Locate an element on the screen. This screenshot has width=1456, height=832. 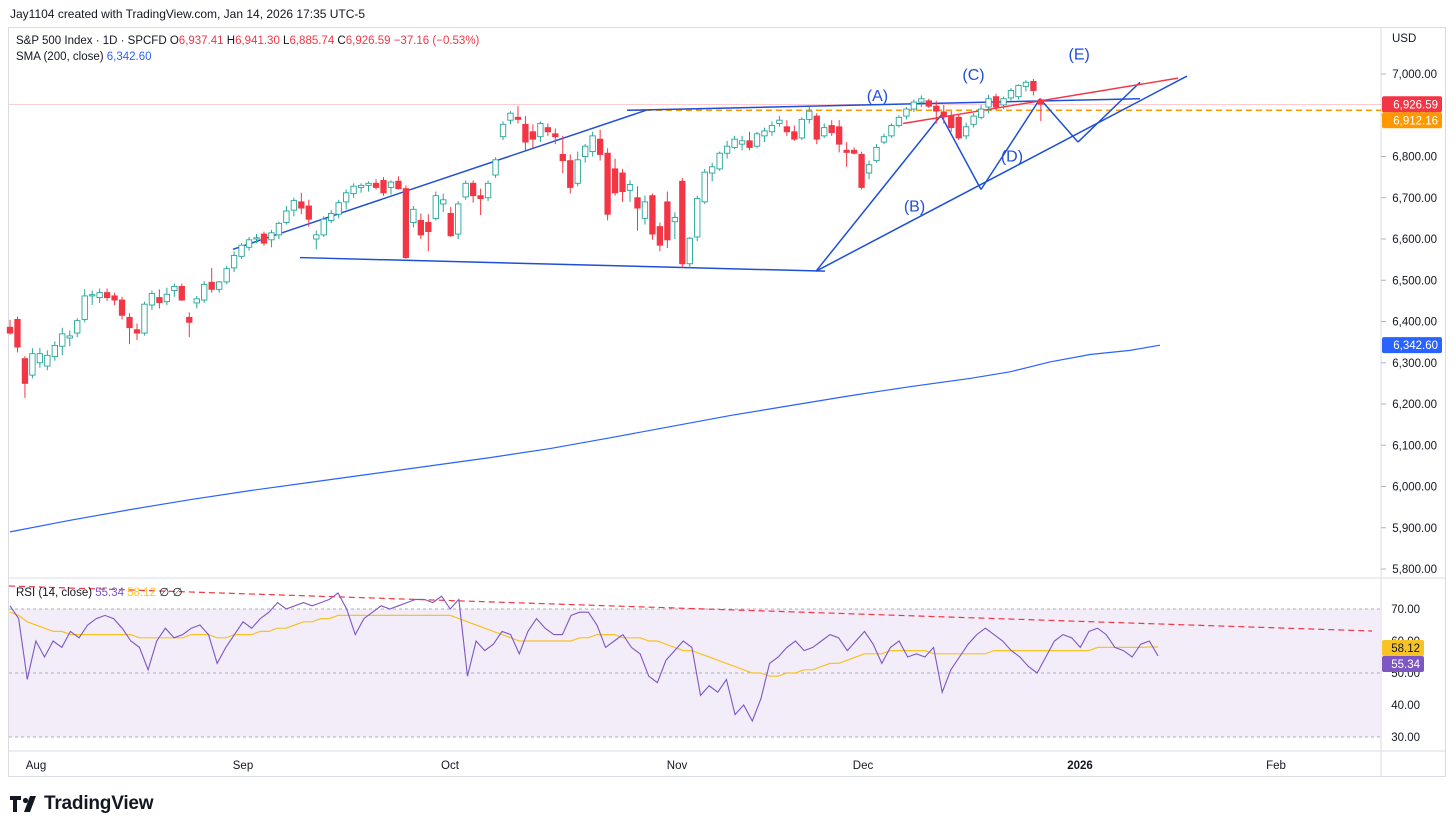
price-tick-label: 6,700.00 is located at coordinates (1414, 199).